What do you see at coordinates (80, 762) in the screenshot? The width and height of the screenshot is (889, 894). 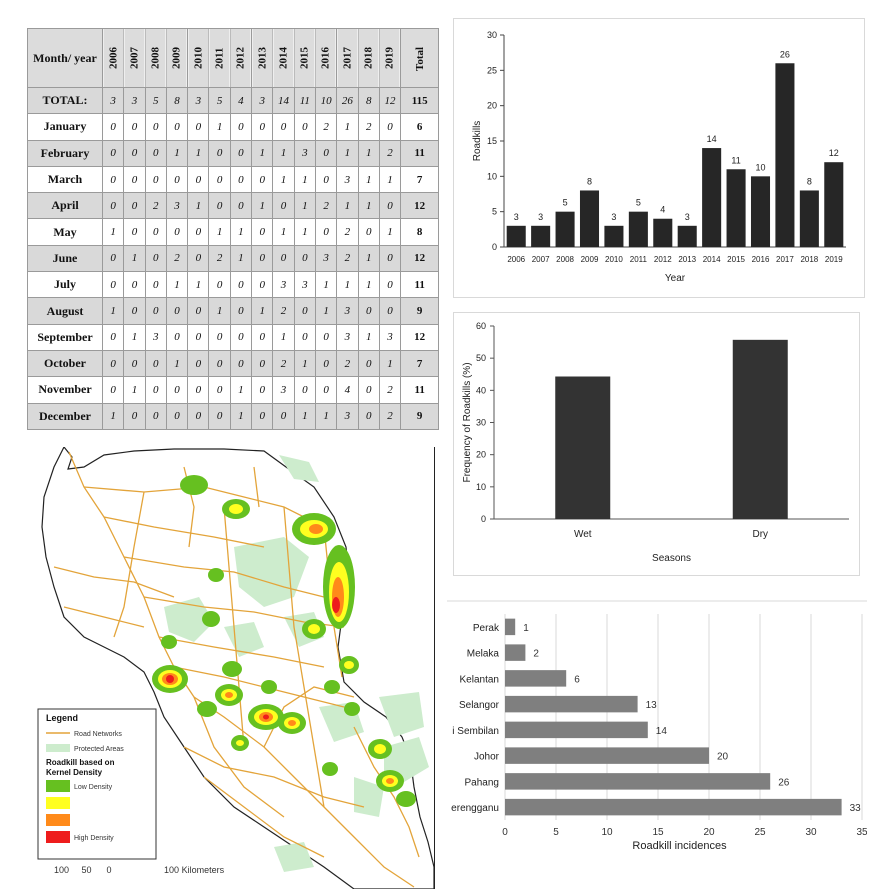 I see `legend-density-title-line1: Roadkill based on` at bounding box center [80, 762].